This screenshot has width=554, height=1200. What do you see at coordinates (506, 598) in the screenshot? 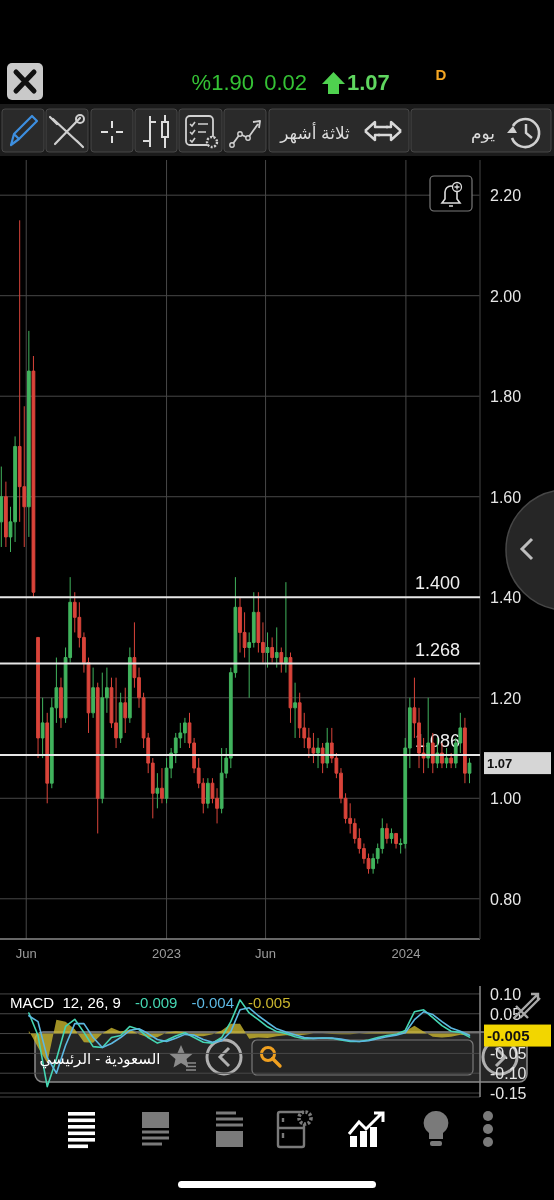
I see `y-tick-label: 1.40` at bounding box center [506, 598].